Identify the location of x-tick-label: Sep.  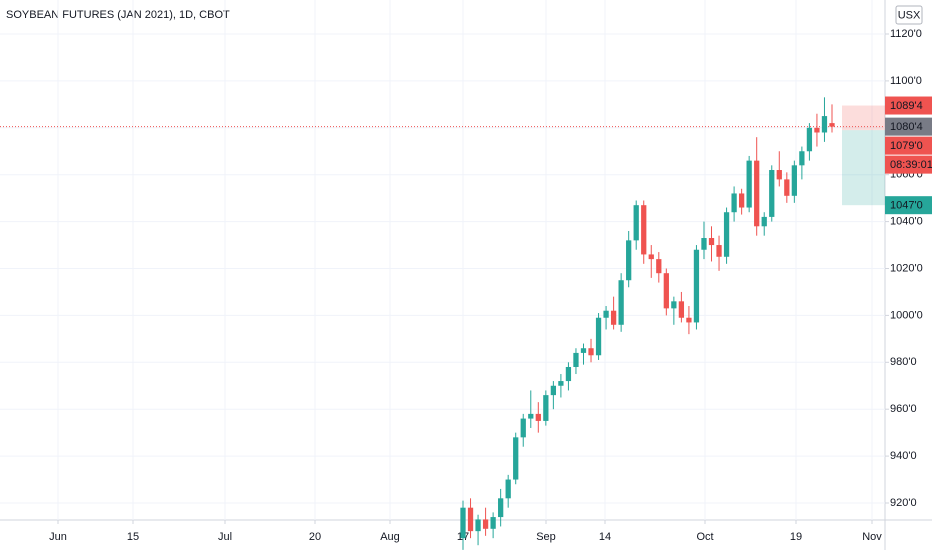
(546, 537).